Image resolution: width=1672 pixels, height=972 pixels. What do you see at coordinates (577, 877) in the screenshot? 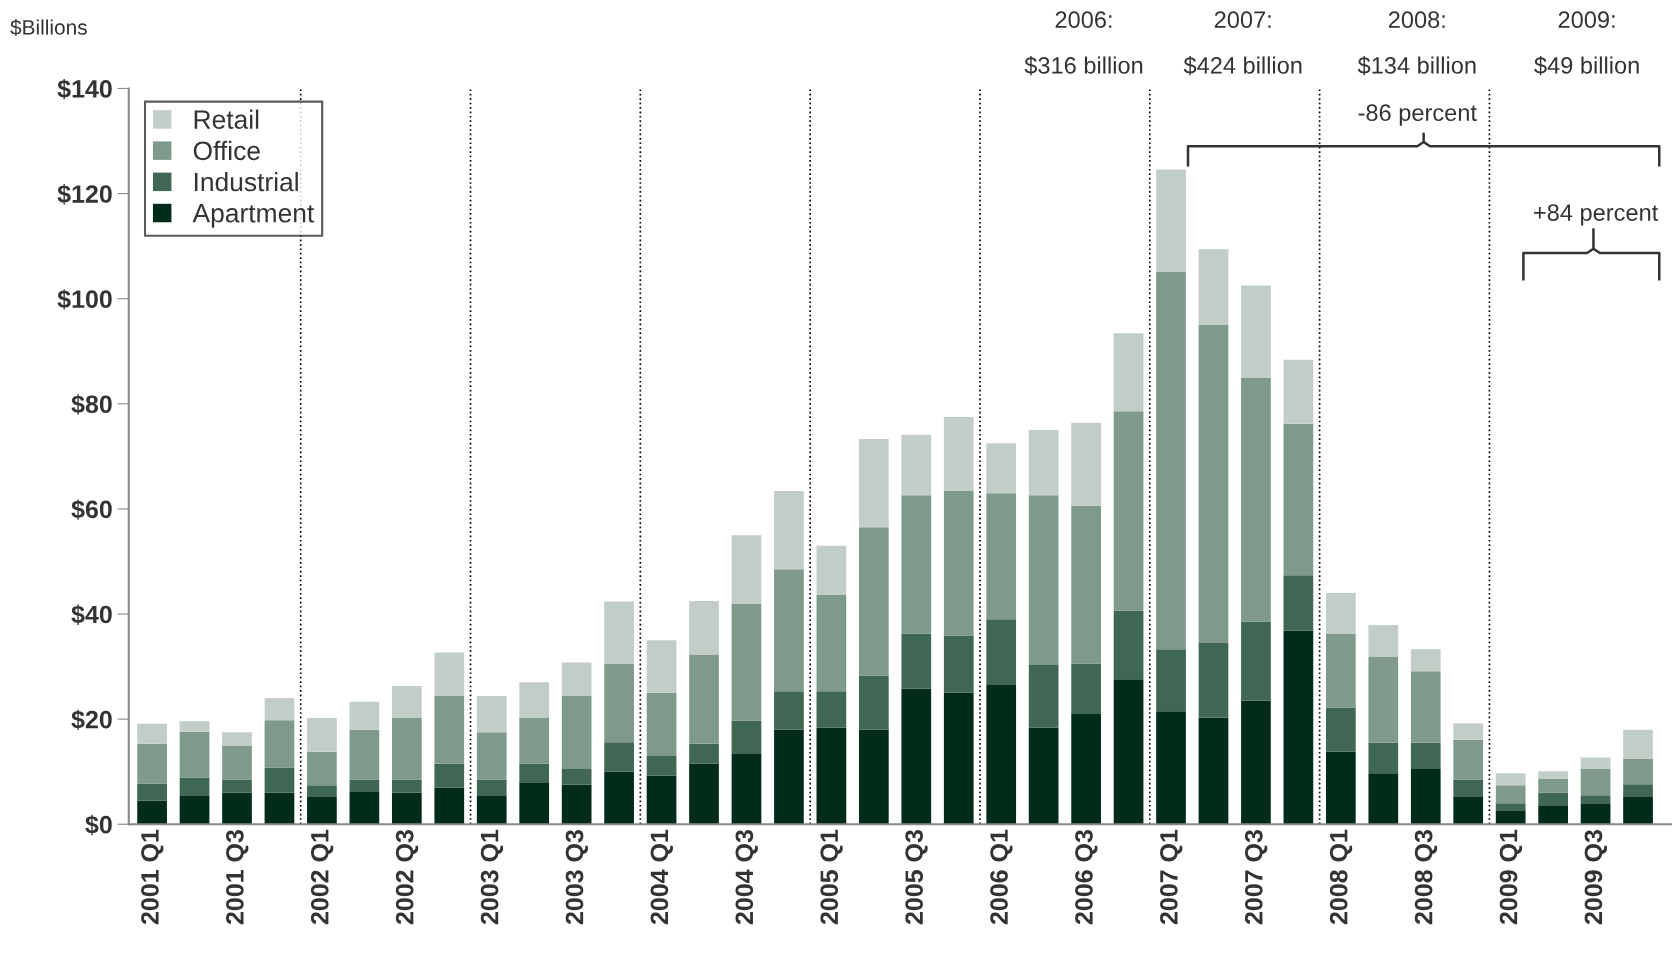
I see `x-tick-label: 2003 Q3` at bounding box center [577, 877].